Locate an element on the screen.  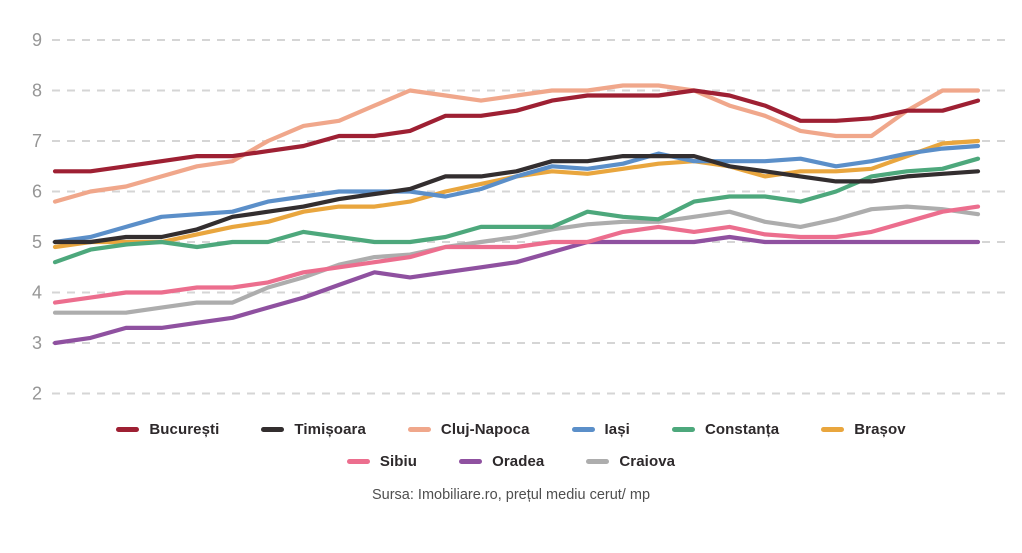
legend-item-Oradea: Oradea is located at coordinates (501, 461).